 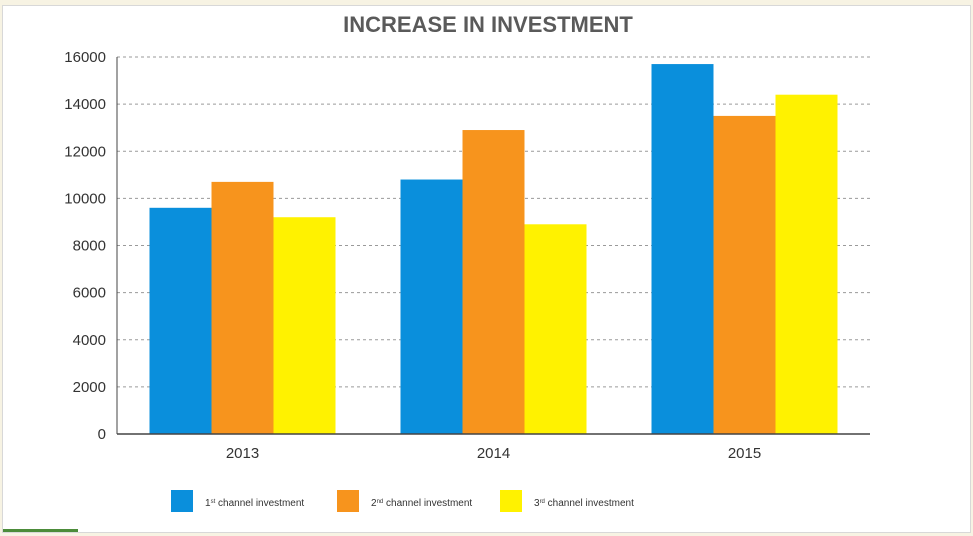 What do you see at coordinates (89, 246) in the screenshot?
I see `y-tick-label: 8000` at bounding box center [89, 246].